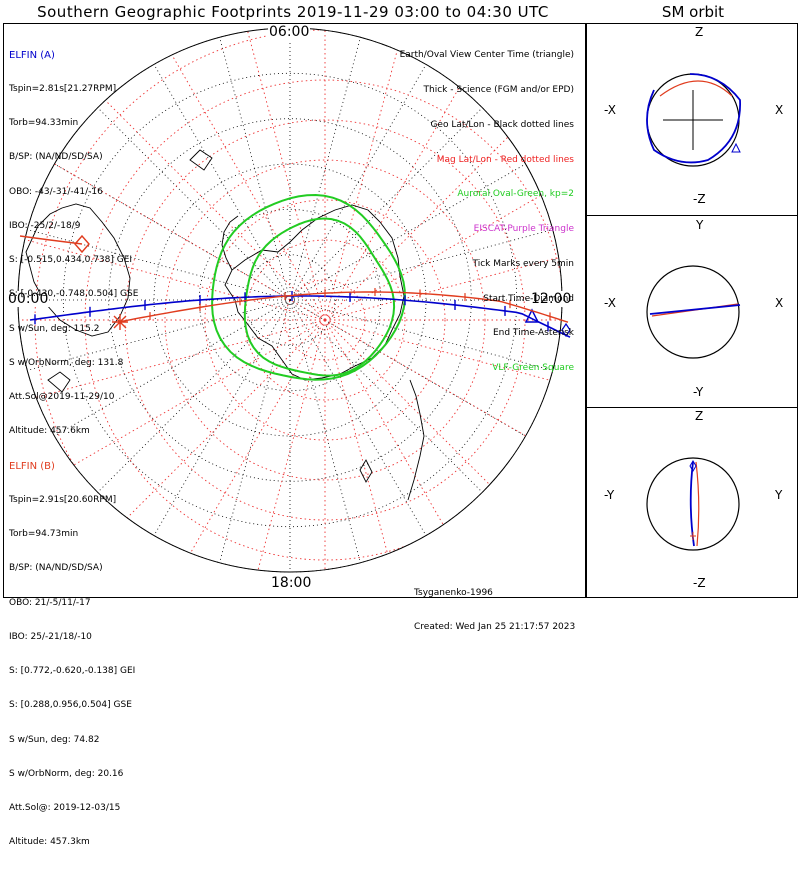 The image size is (800, 871). I want to click on legend-item: Mag Lat/Lon - Red dotted lines, so click(505, 159).